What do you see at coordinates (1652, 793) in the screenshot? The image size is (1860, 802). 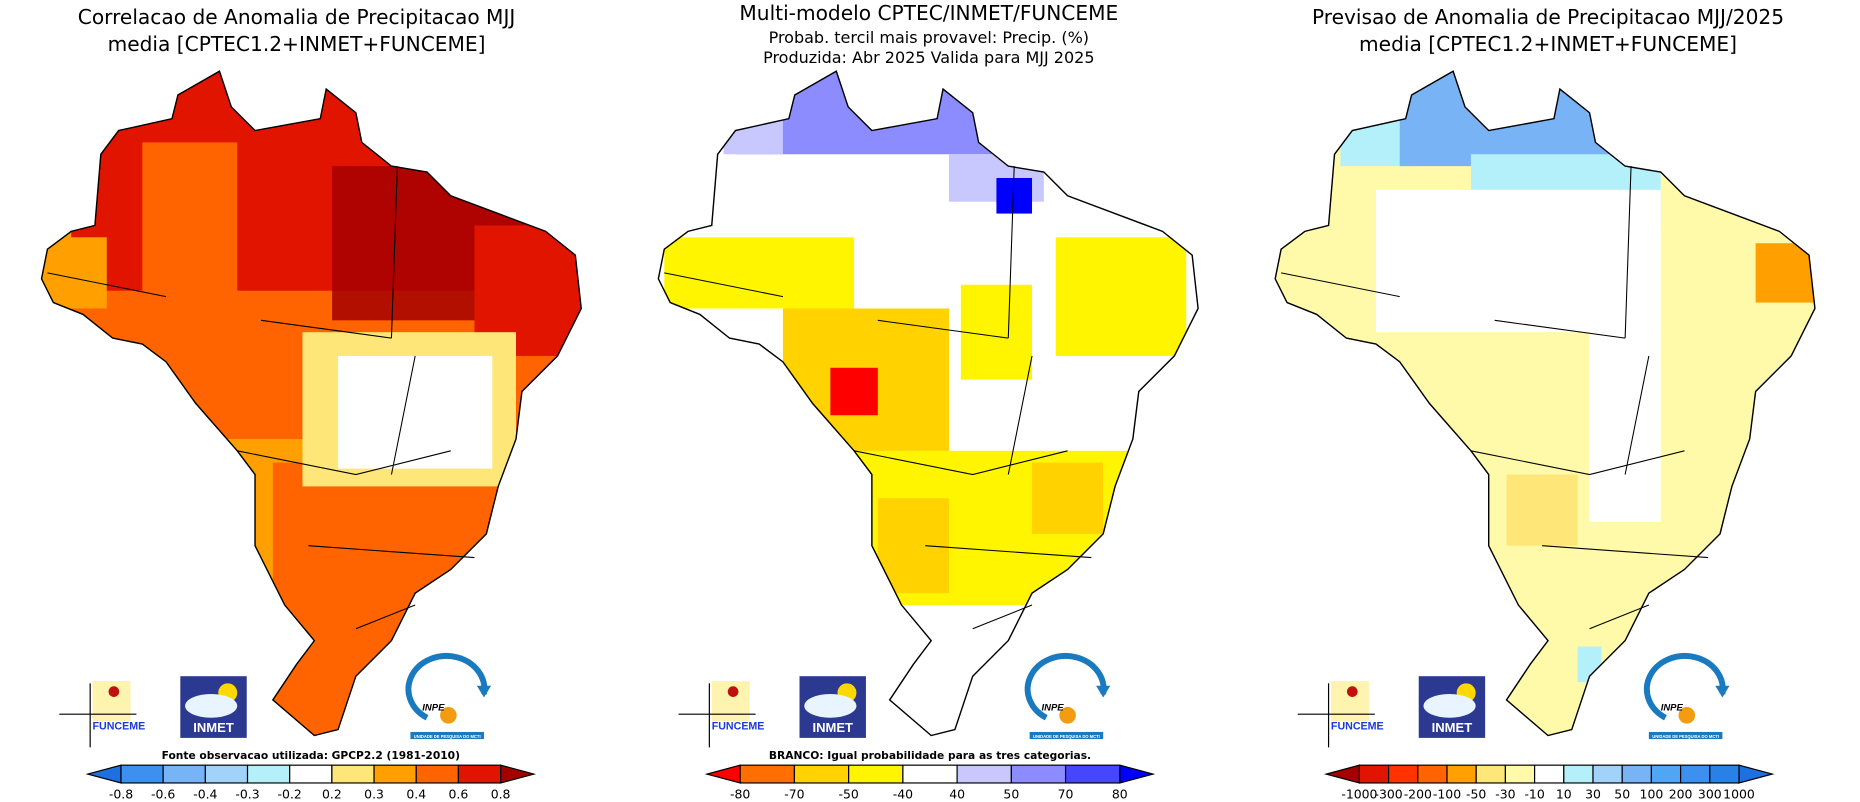 I see `colorbar-tick-label: 100` at bounding box center [1652, 793].